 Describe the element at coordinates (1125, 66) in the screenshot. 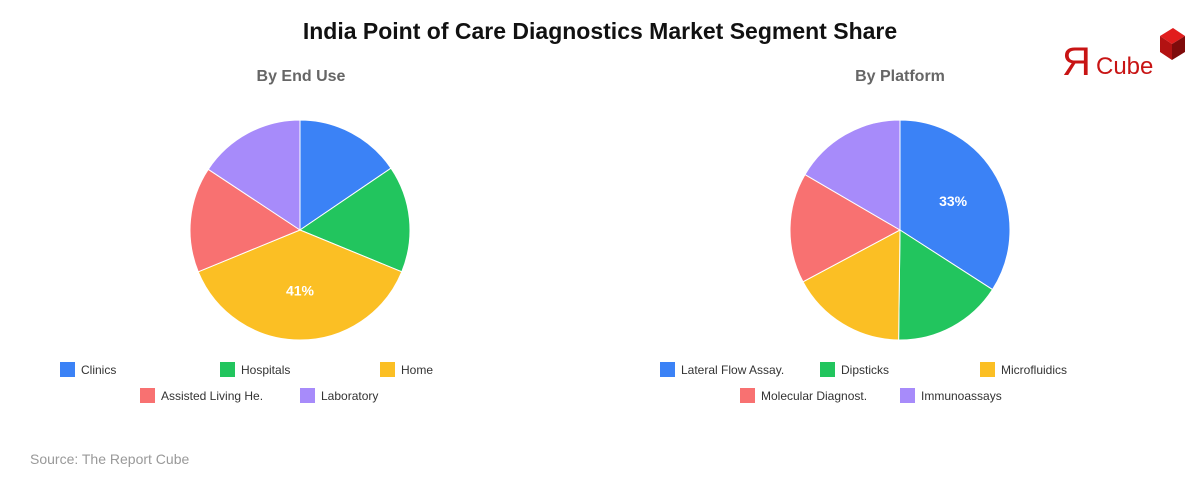

I see `logo-text: Cube` at that location.